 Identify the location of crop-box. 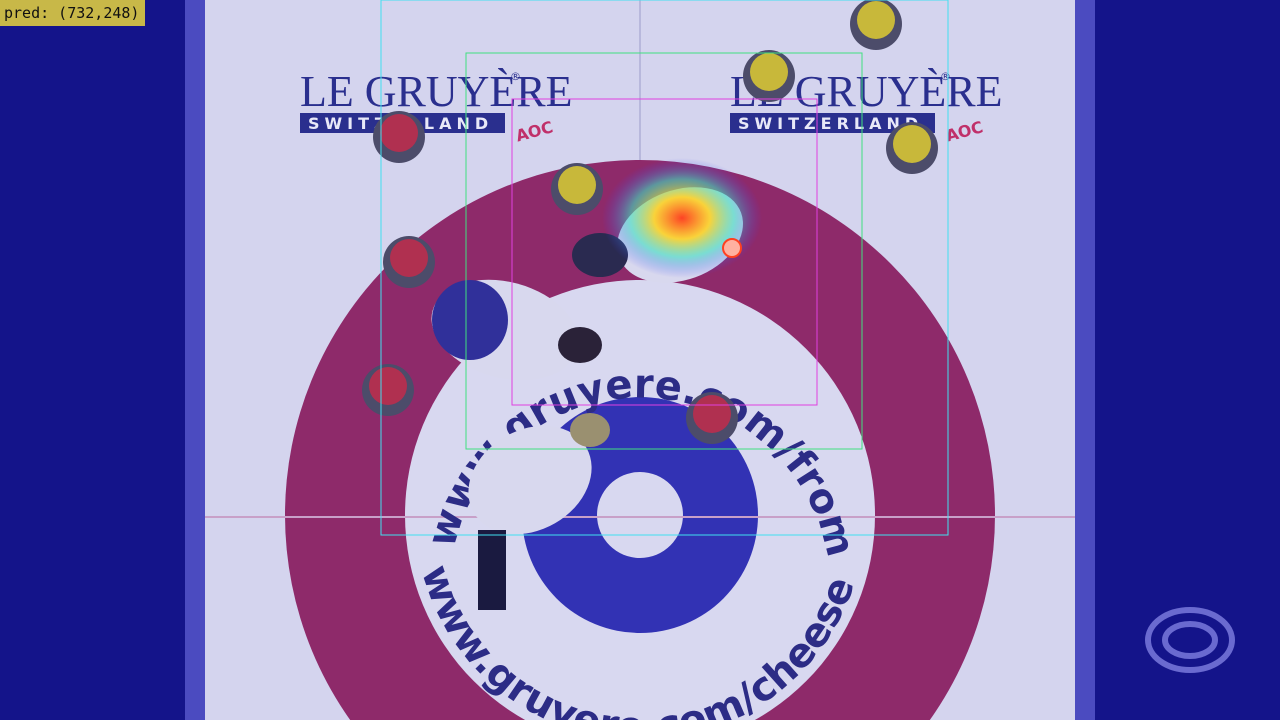
(664, 252).